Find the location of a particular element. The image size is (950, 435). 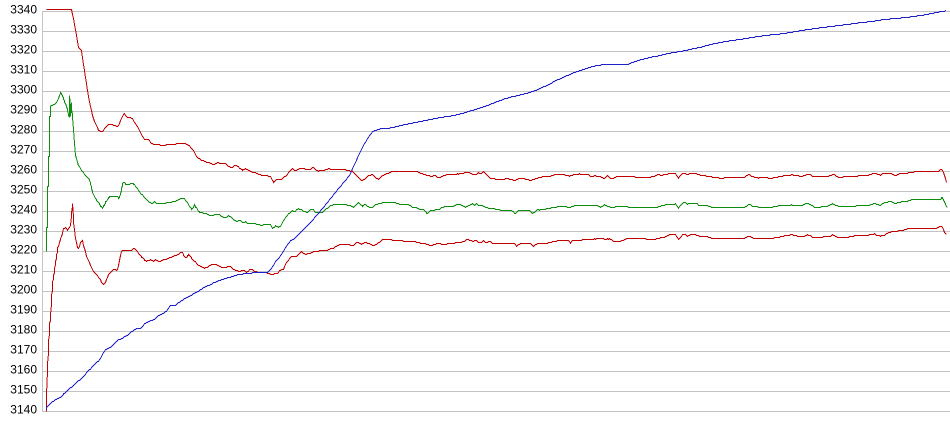

svg-text: 3170 is located at coordinates (23, 350).